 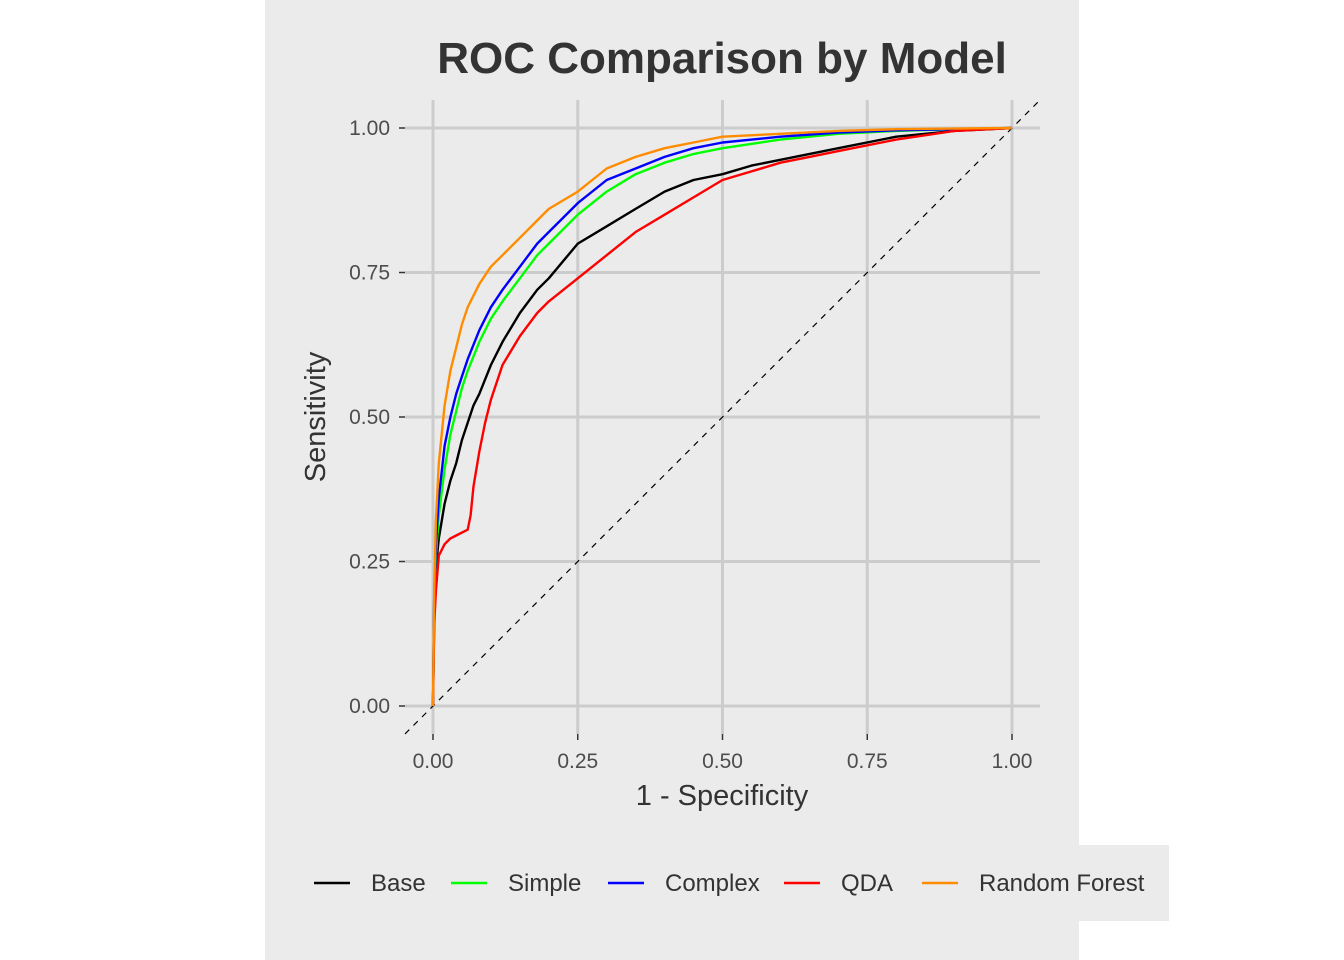 What do you see at coordinates (369, 562) in the screenshot?
I see `y-tick-label-1: 0.25` at bounding box center [369, 562].